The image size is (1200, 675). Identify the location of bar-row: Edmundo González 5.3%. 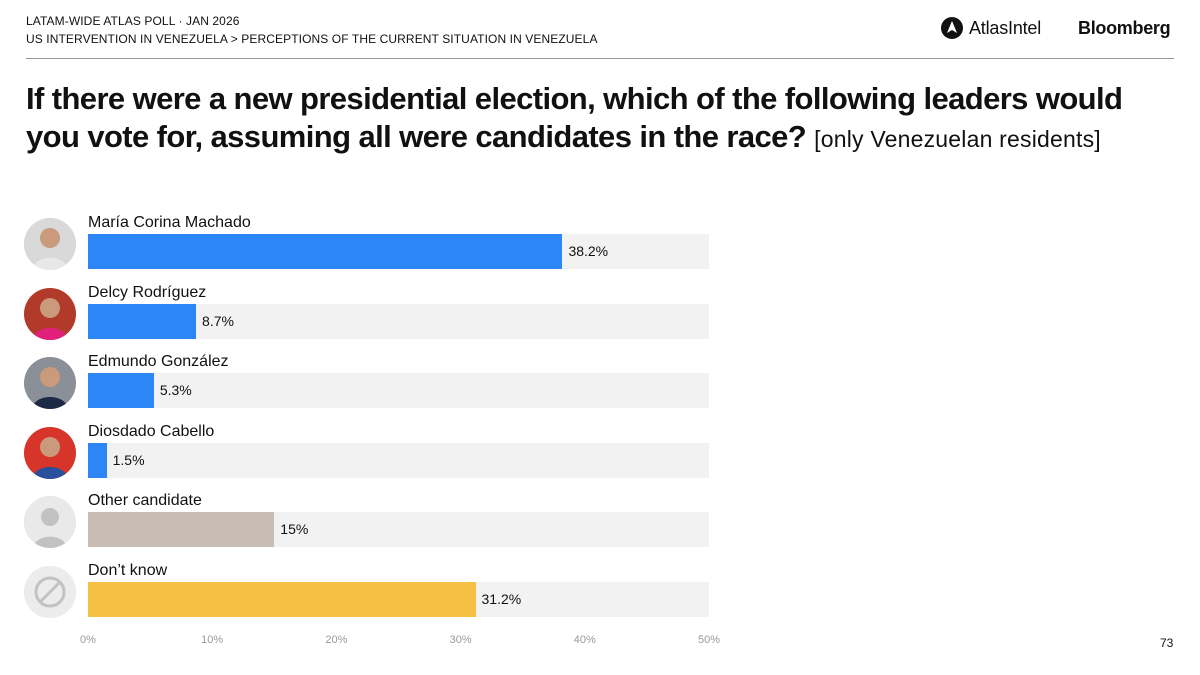
(380, 387).